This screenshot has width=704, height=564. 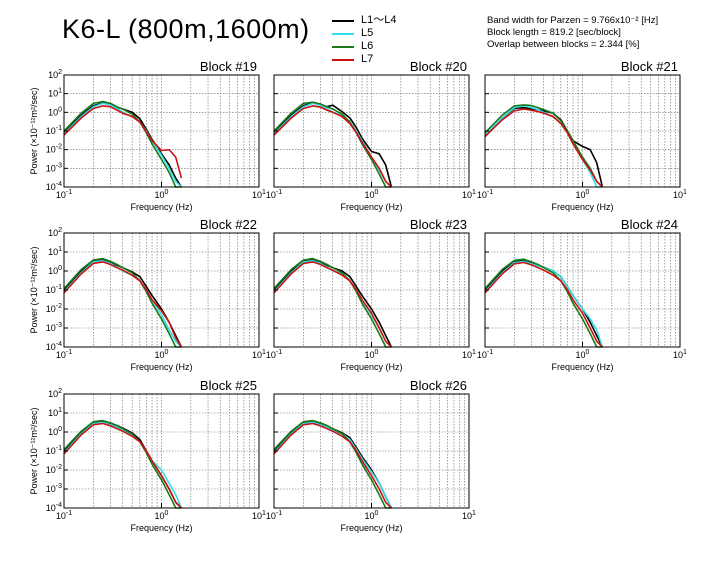 I want to click on legend-swatch-l7, so click(x=343, y=59).